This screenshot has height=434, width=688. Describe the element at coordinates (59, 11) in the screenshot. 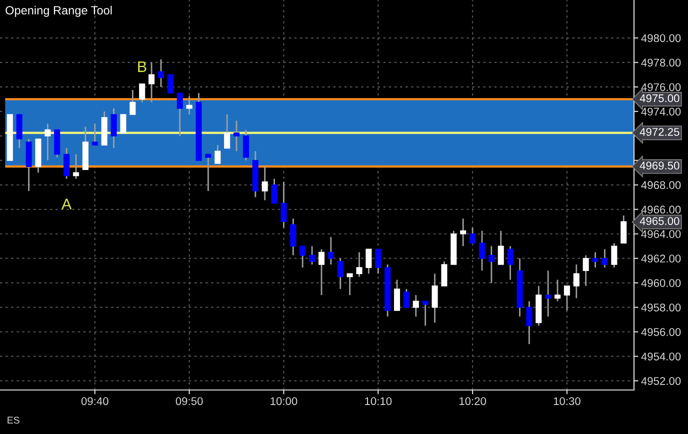

I see `chart-title: Opening Range Tool` at that location.